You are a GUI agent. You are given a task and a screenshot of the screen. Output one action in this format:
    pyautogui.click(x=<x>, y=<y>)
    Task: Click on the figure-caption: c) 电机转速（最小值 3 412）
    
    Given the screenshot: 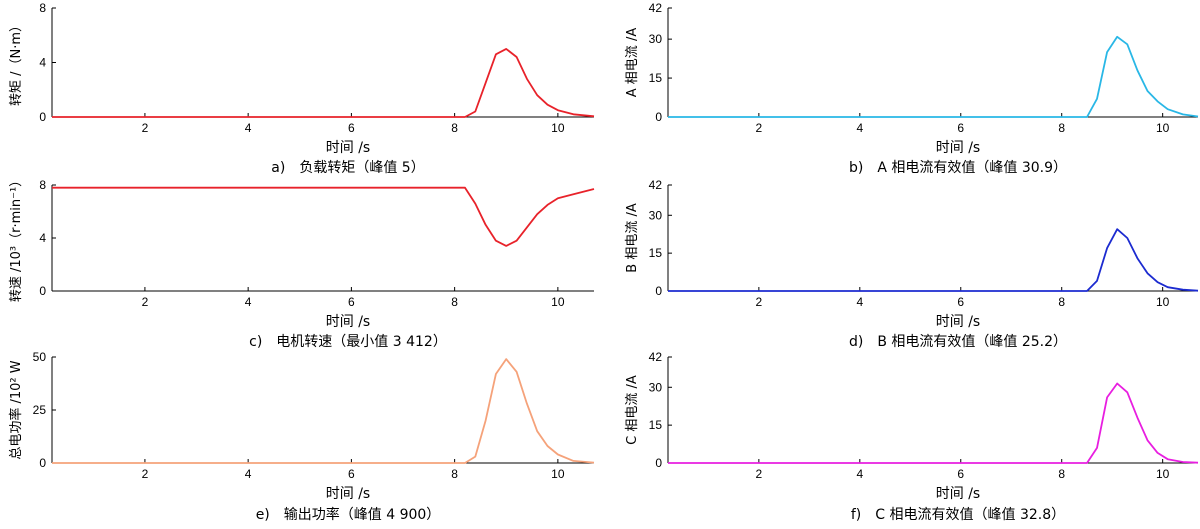 What is the action you would take?
    pyautogui.click(x=348, y=342)
    